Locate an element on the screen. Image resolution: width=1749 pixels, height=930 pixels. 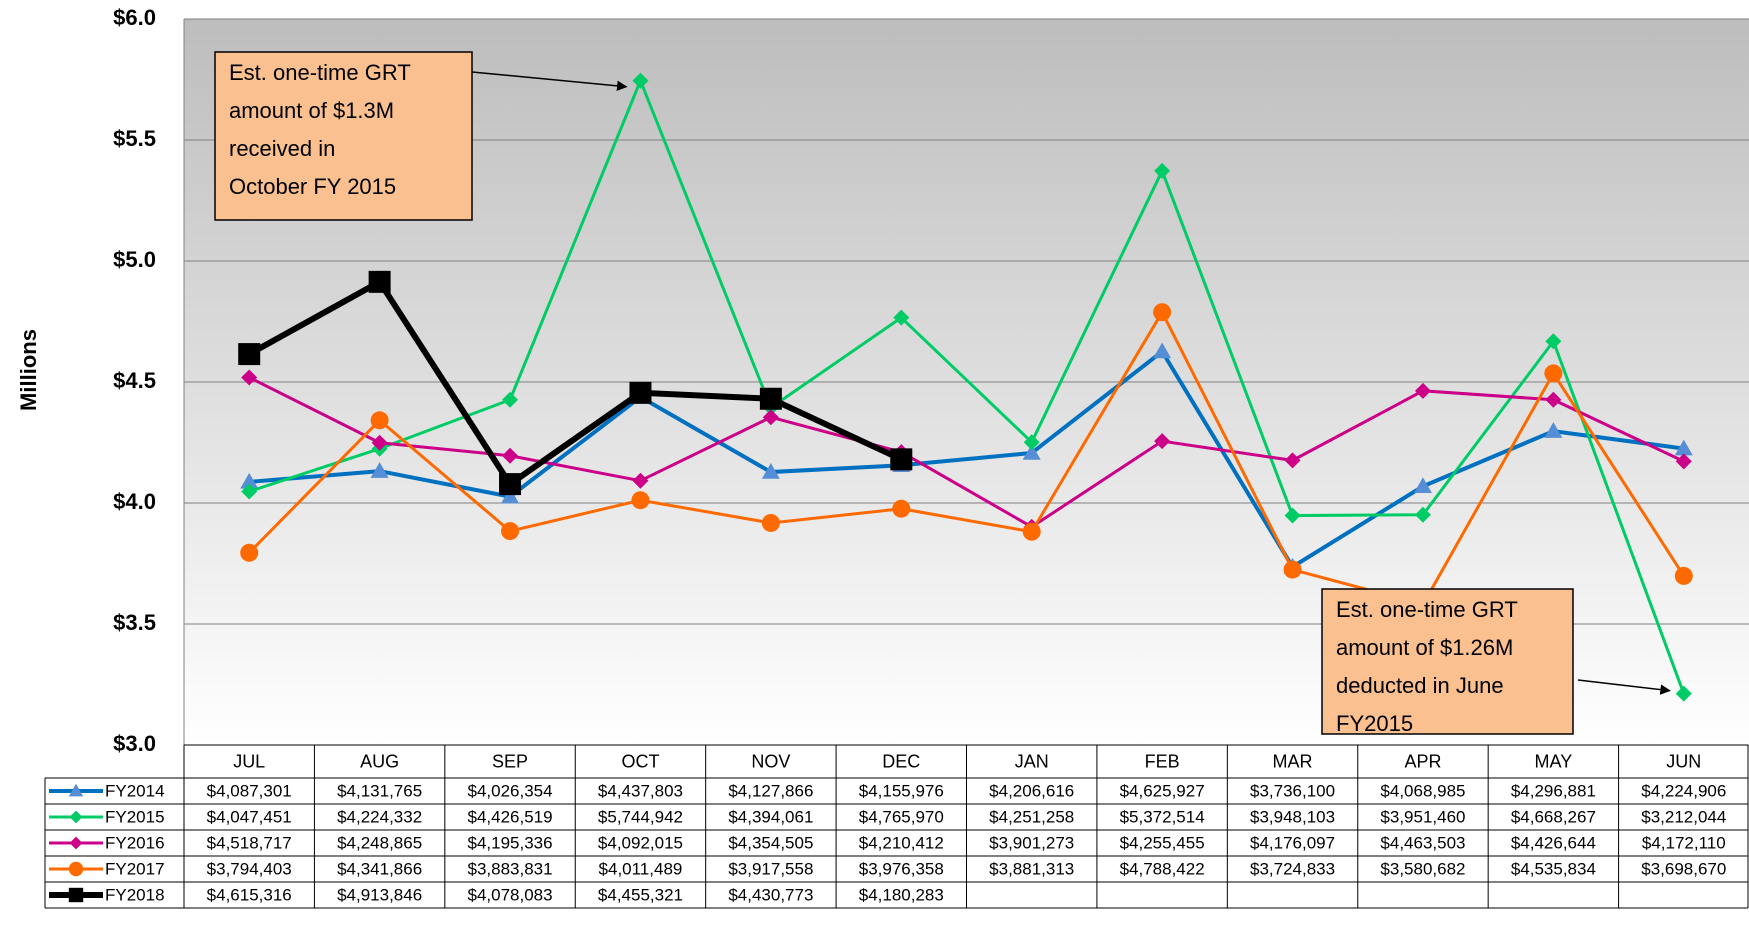
table-cell: $3,951,460 is located at coordinates (1422, 816).